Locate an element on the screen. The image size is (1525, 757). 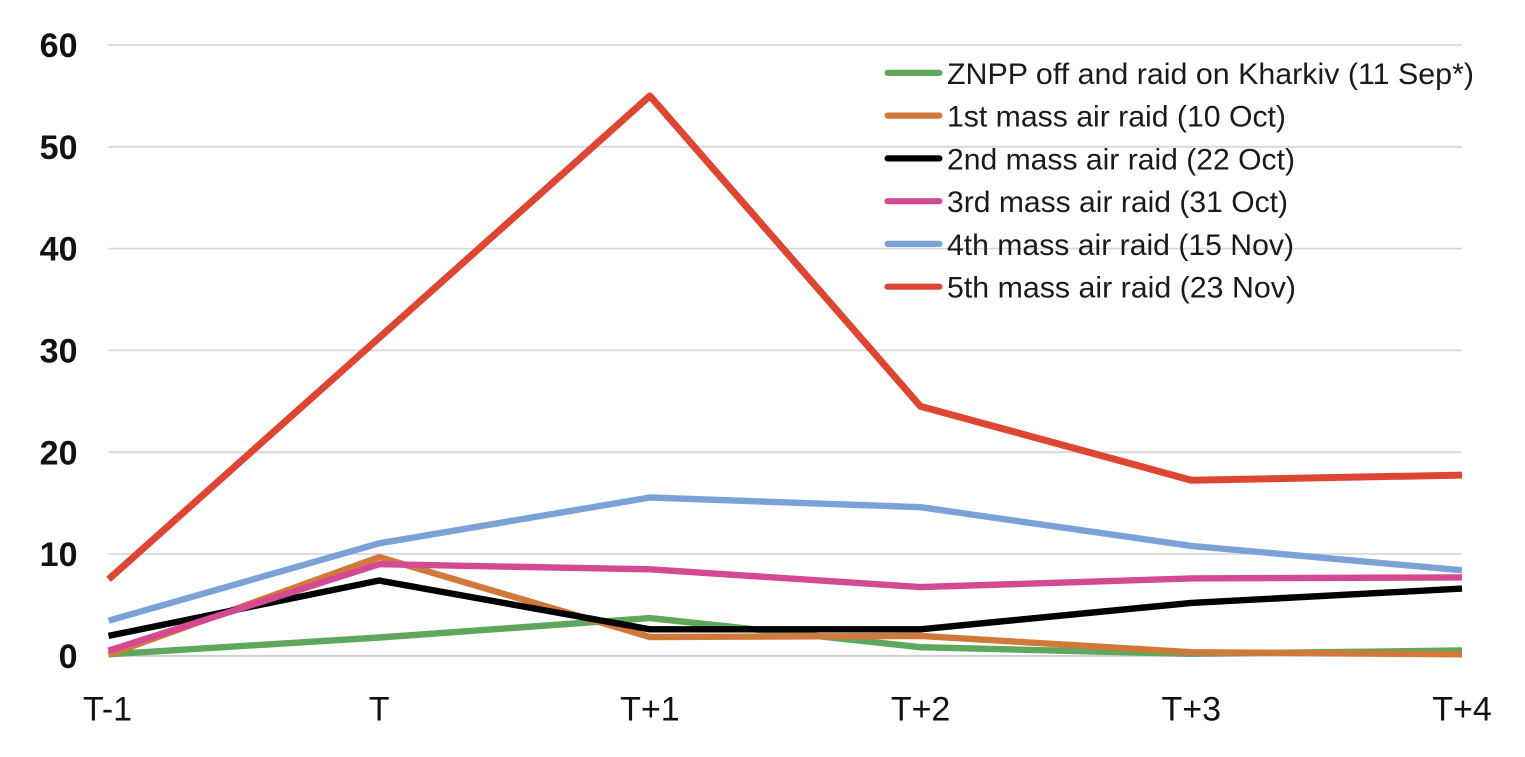
svg-text: 10 is located at coordinates (59, 555).